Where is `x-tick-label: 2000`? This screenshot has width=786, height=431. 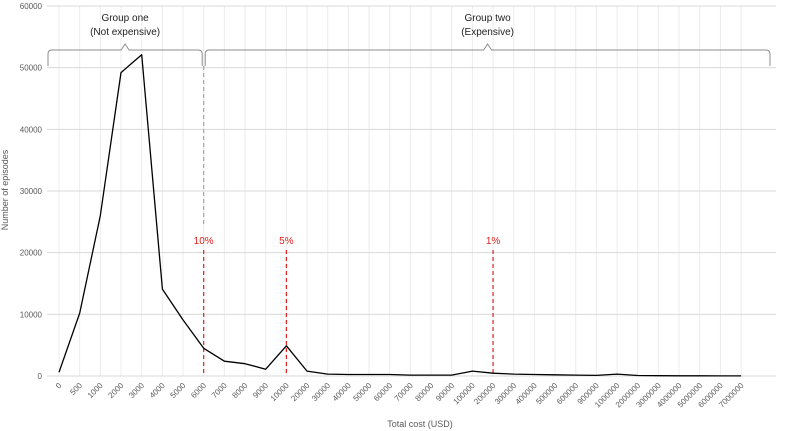
x-tick-label: 2000 is located at coordinates (115, 390).